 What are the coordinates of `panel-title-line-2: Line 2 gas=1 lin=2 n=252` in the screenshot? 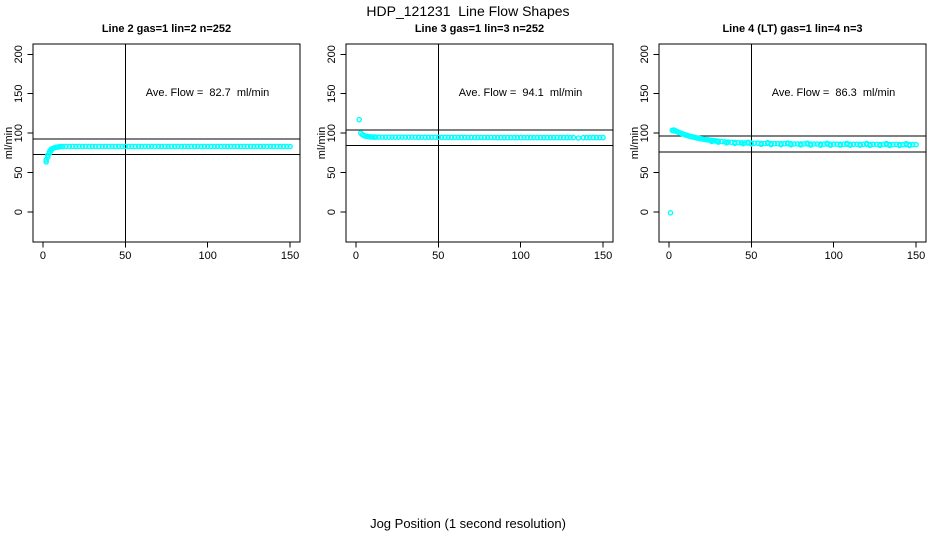 It's located at (166, 29).